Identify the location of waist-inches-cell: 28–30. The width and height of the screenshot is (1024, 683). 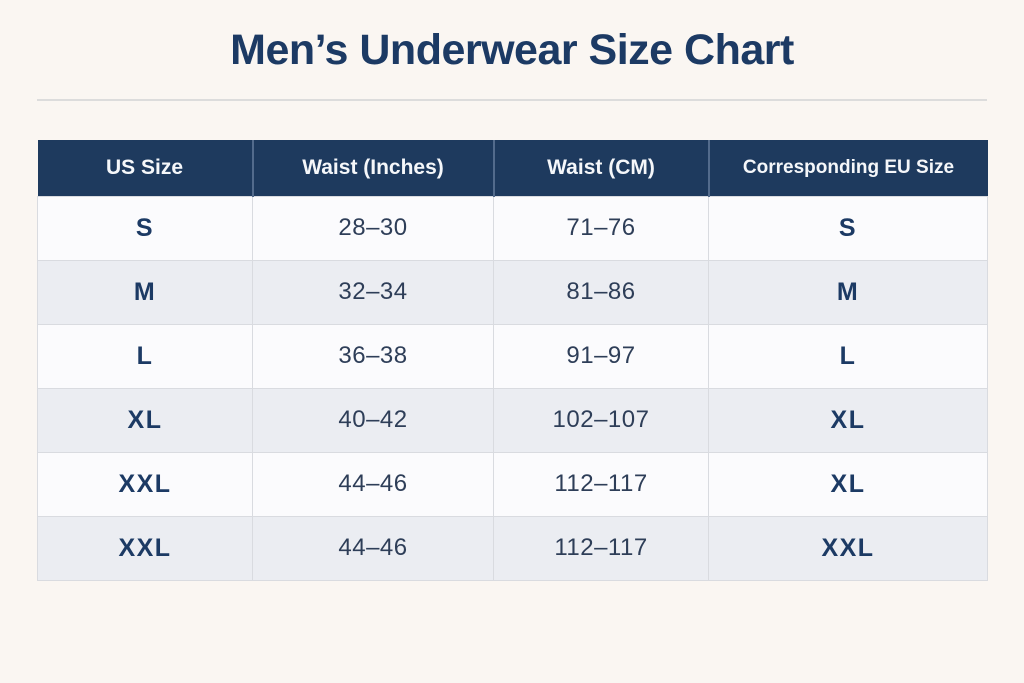
(373, 228).